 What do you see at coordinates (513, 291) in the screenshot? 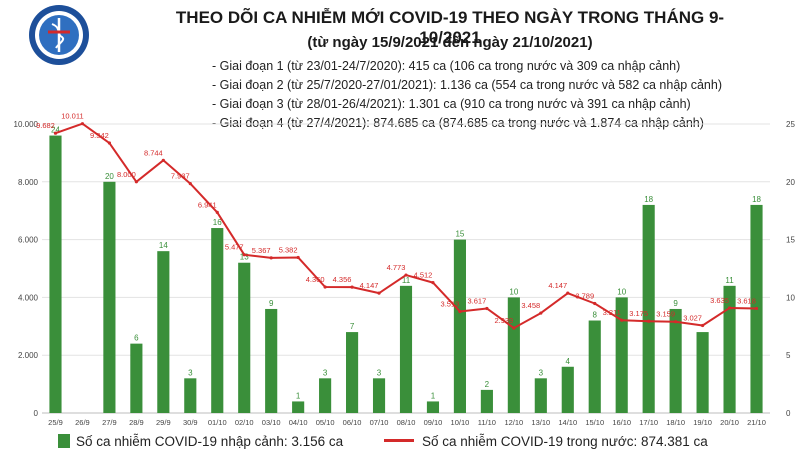
I see `bar-data-label: 10` at bounding box center [513, 291].